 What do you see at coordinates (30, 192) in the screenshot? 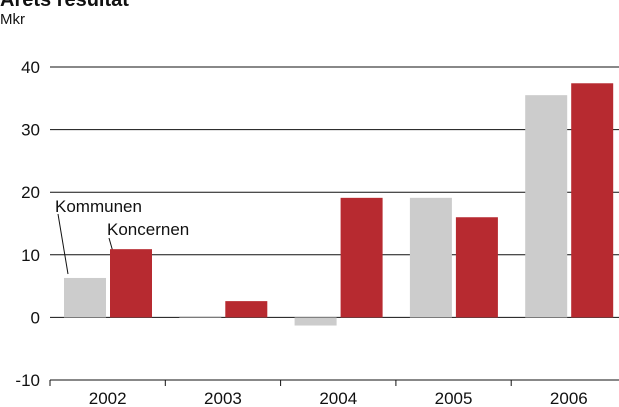
I see `y-tick-label: 20` at bounding box center [30, 192].